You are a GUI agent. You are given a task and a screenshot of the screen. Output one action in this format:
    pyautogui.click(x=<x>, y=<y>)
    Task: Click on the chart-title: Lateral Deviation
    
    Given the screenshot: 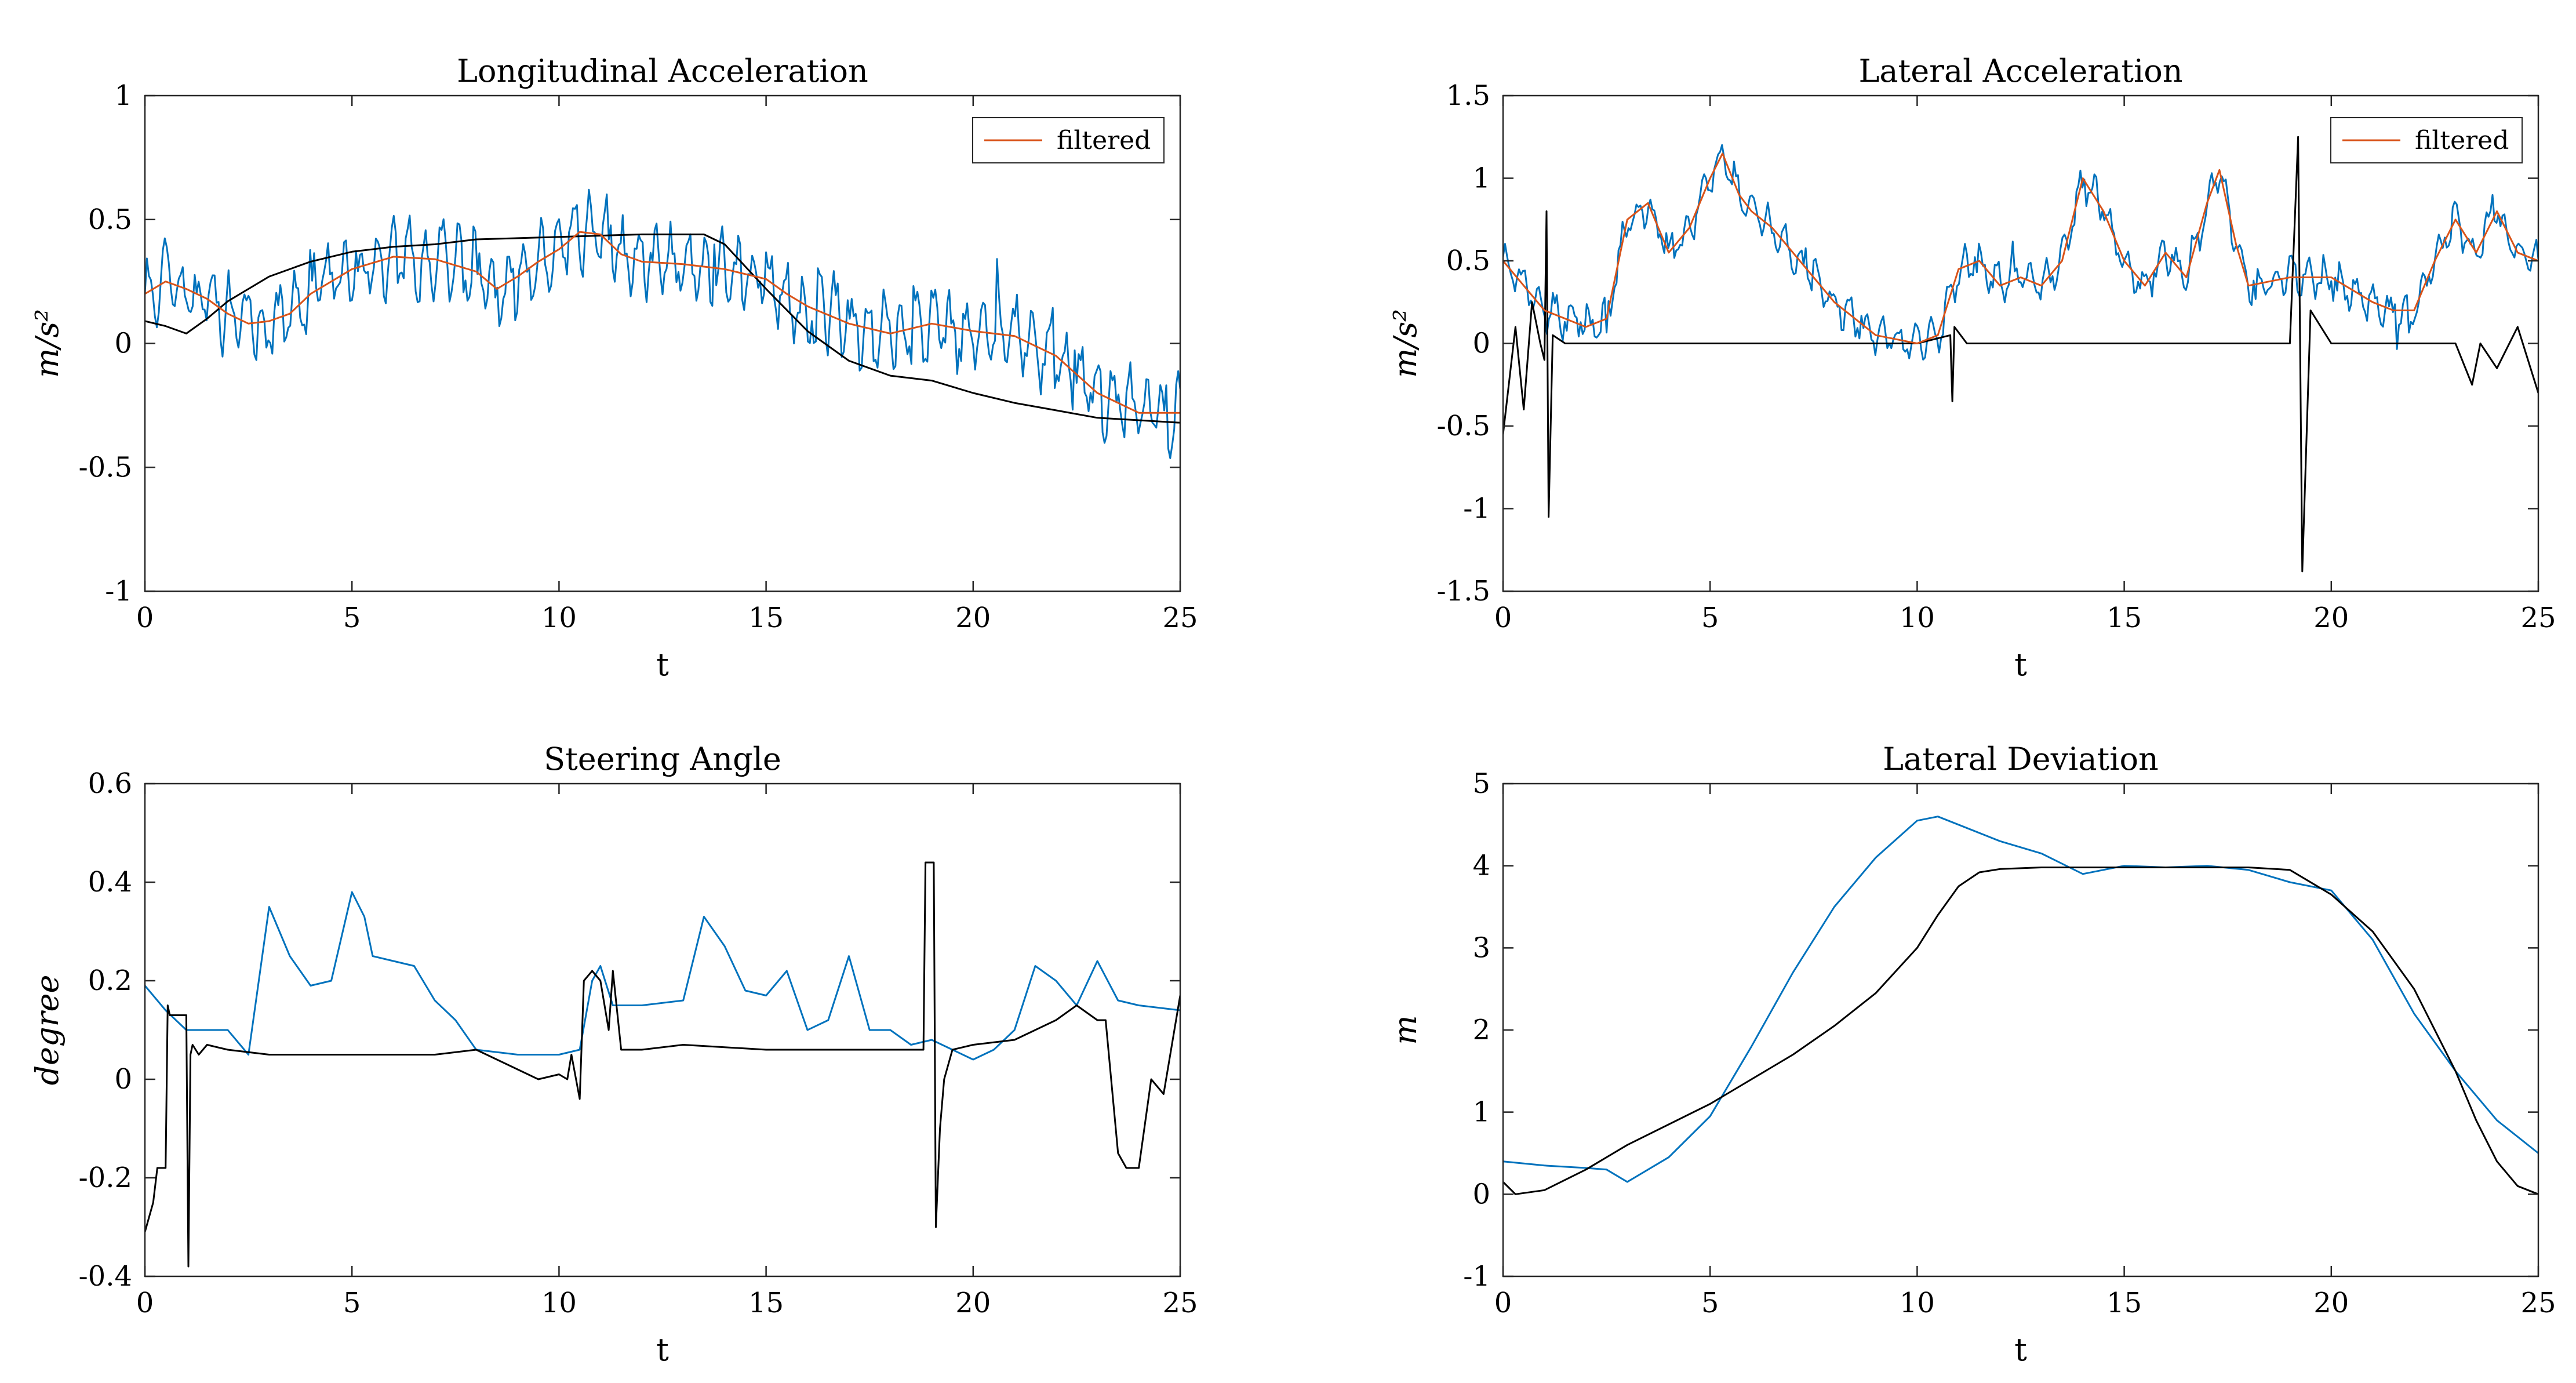 What is the action you would take?
    pyautogui.click(x=2021, y=759)
    